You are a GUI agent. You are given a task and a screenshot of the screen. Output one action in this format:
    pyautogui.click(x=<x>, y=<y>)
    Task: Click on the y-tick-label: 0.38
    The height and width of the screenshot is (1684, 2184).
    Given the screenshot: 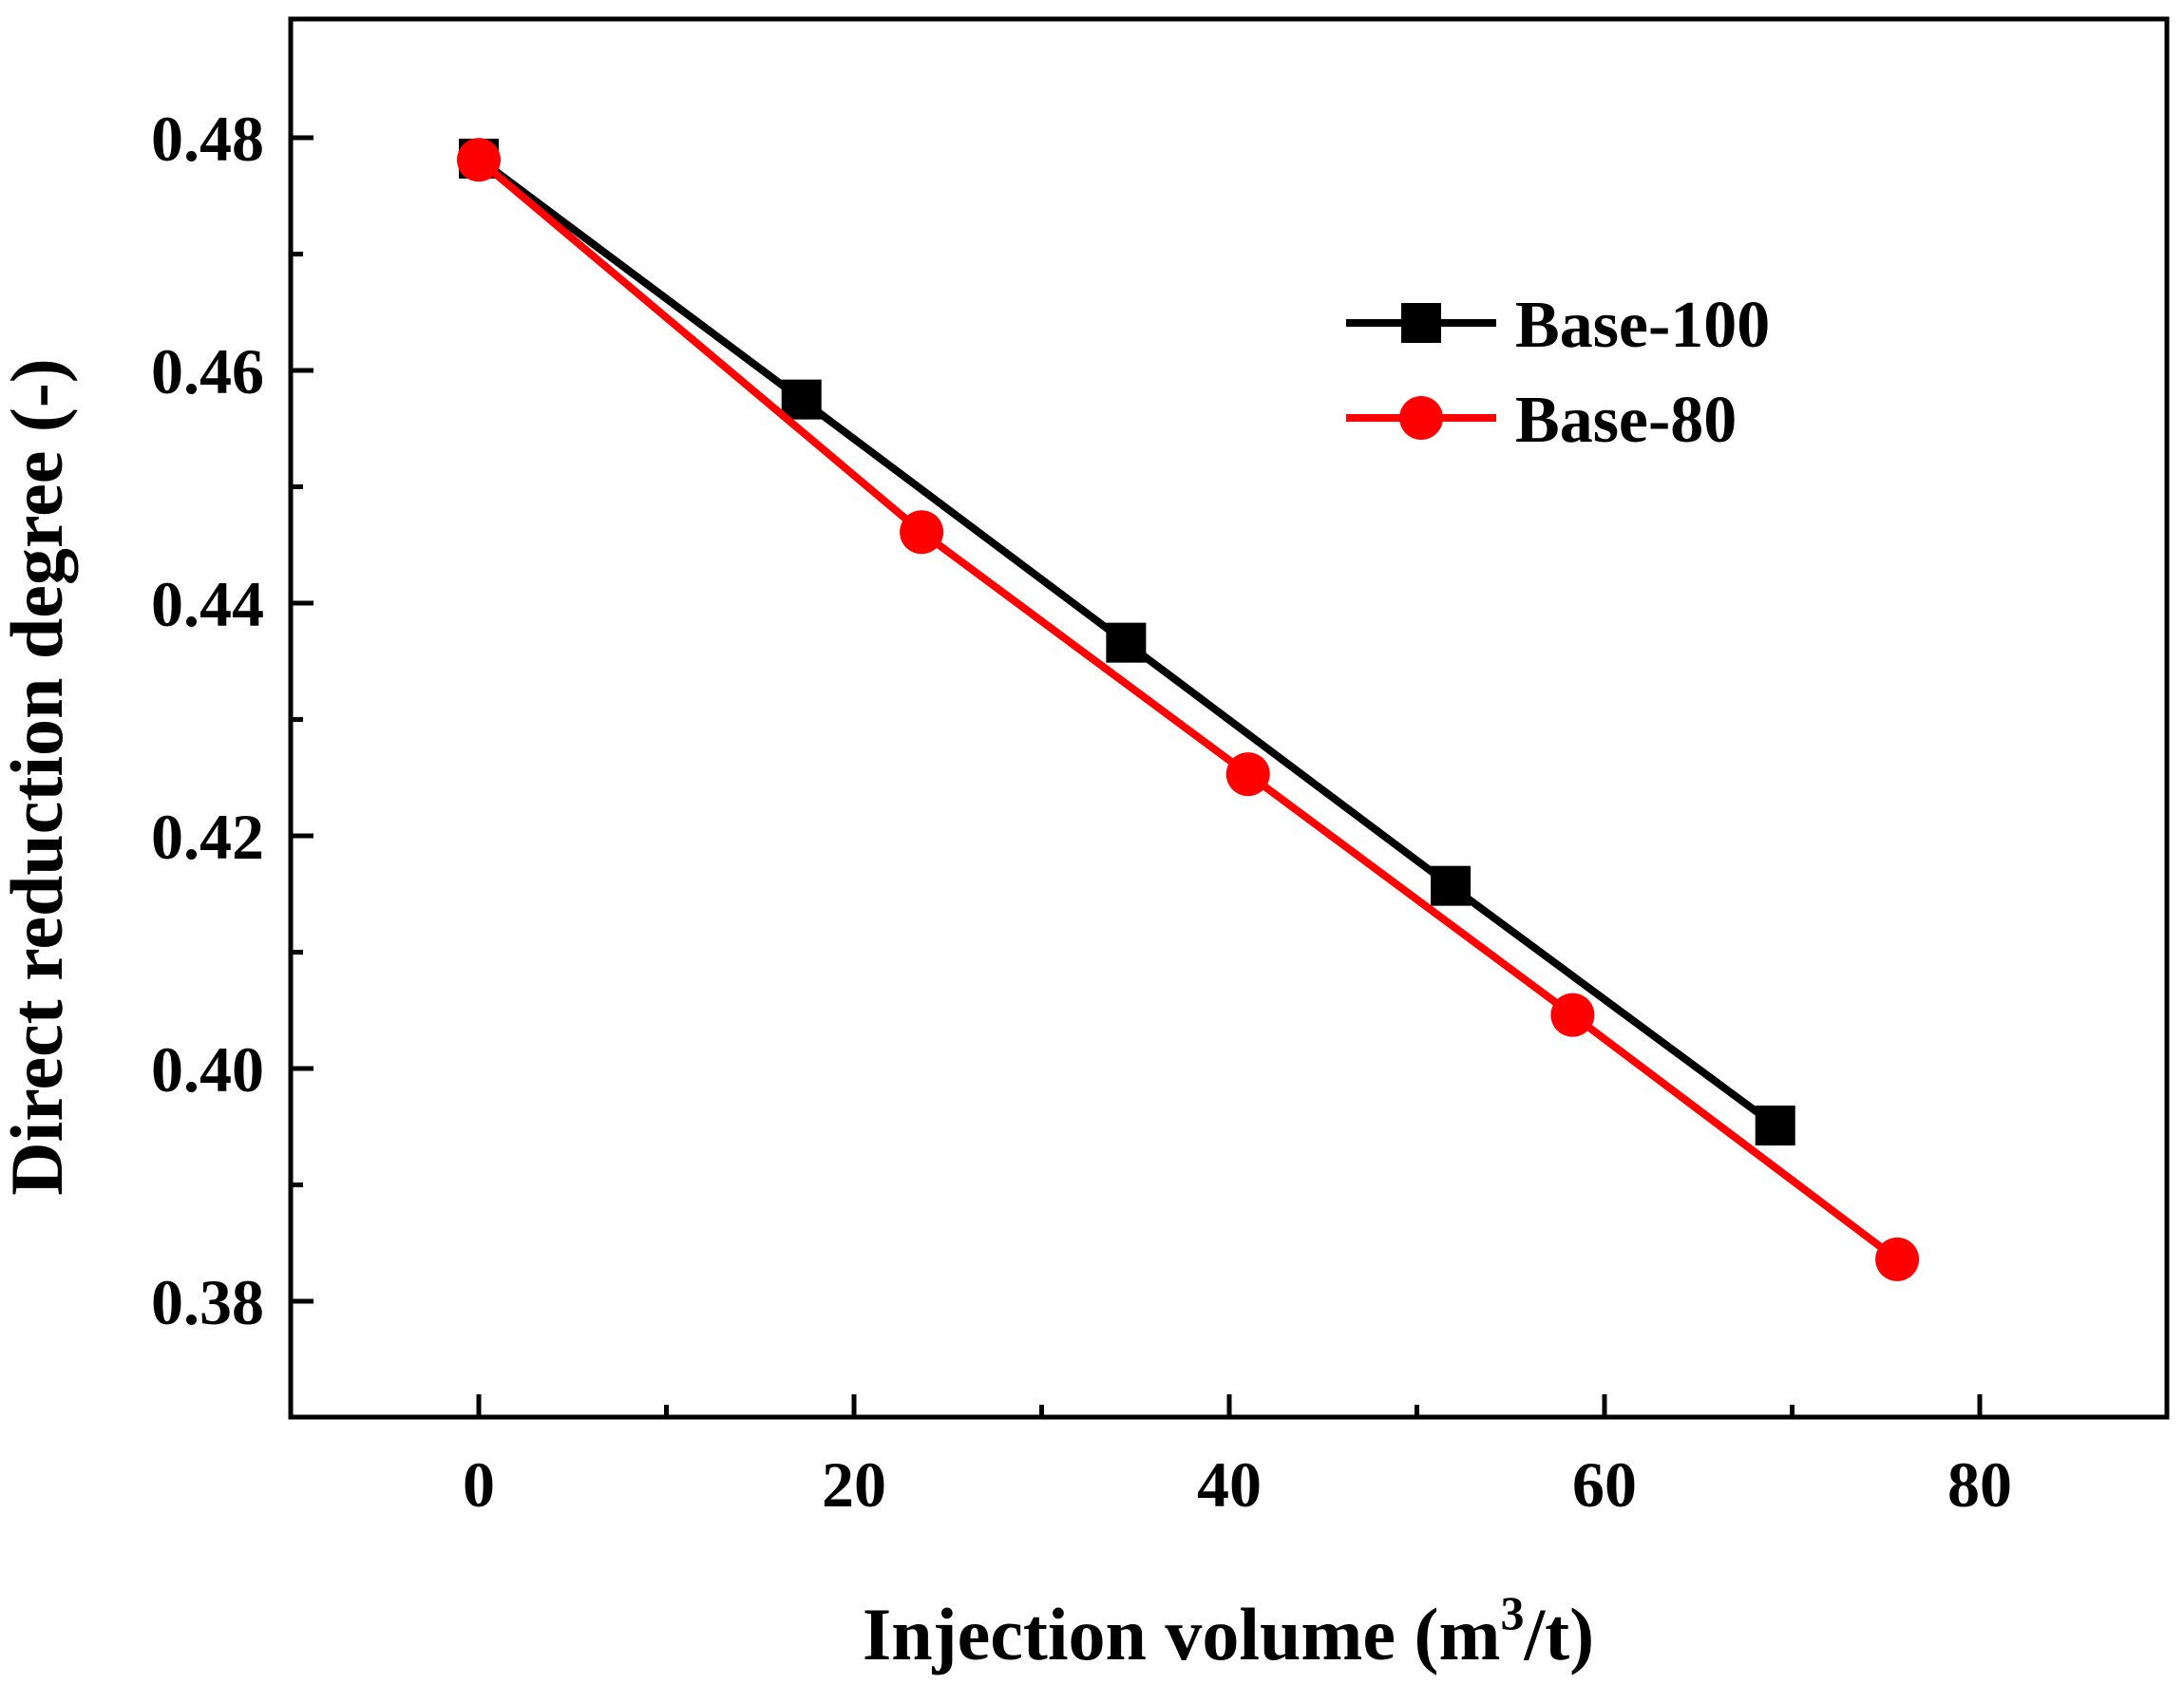 What is the action you would take?
    pyautogui.click(x=207, y=1302)
    